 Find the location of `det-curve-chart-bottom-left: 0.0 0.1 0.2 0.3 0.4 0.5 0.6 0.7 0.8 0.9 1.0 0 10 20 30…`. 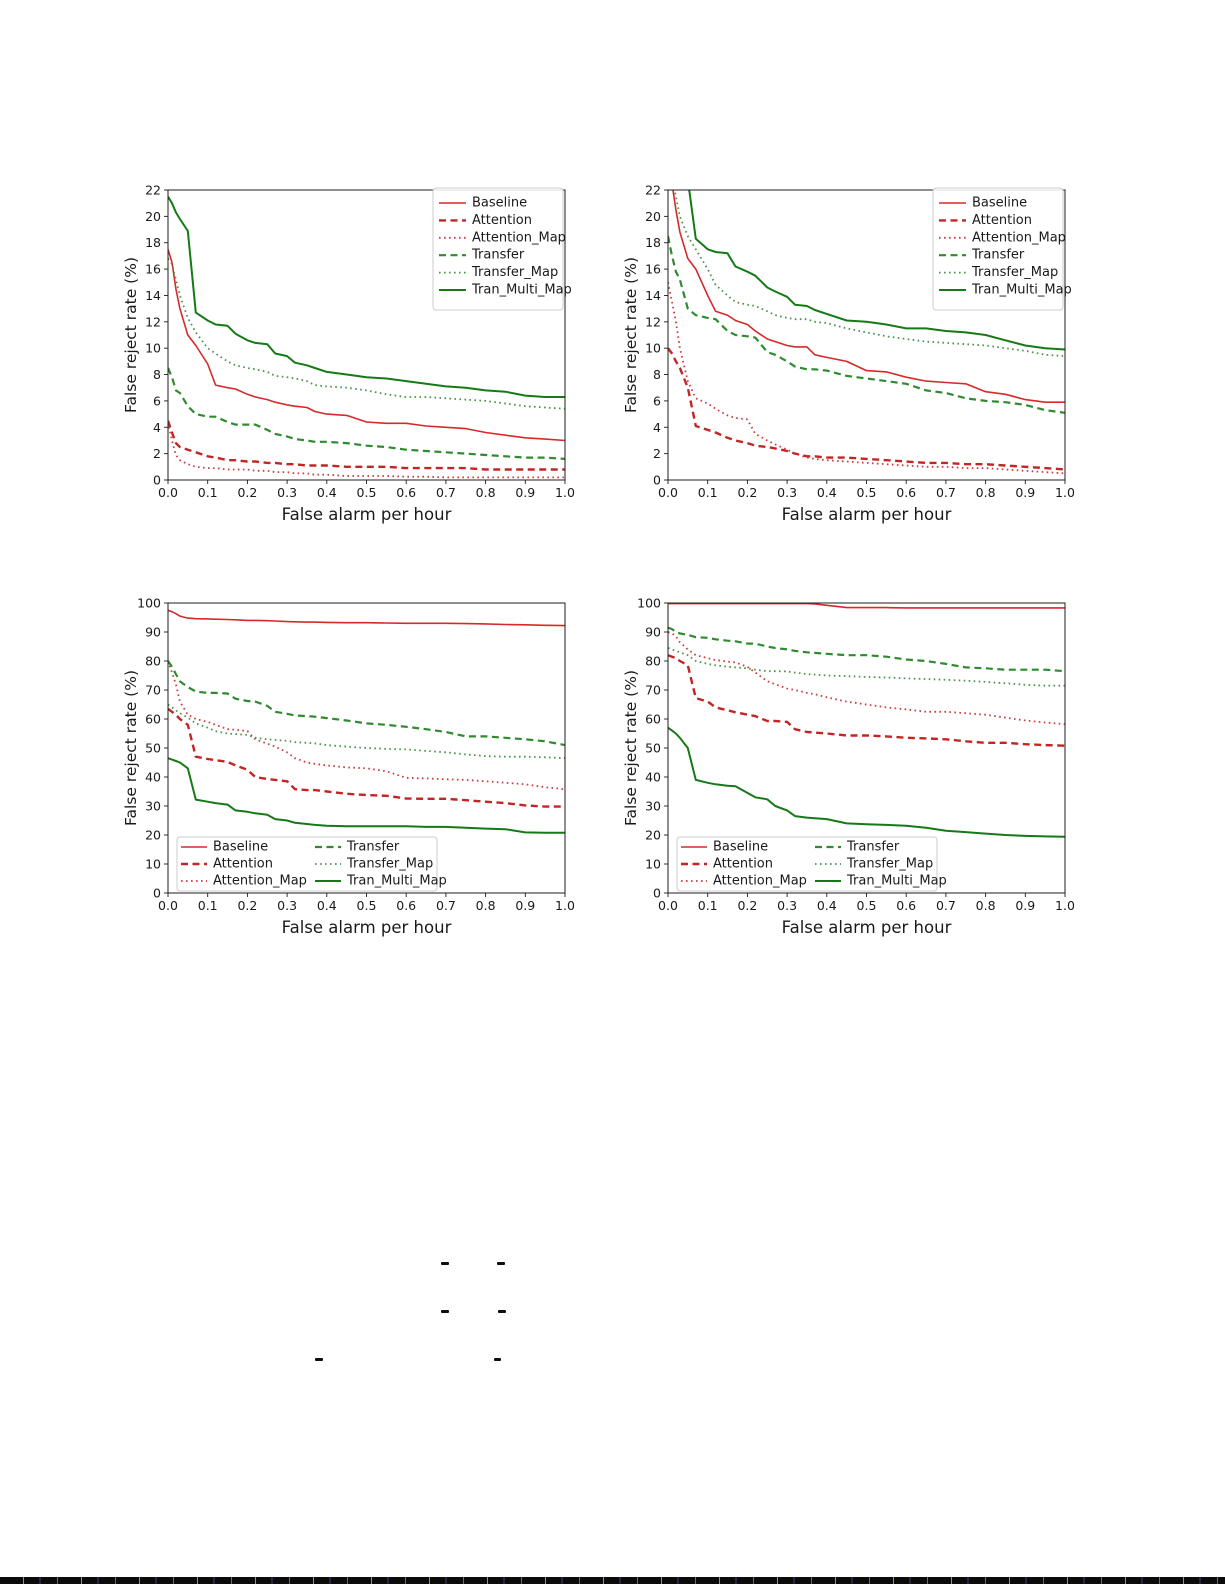

det-curve-chart-bottom-left: 0.0 0.1 0.2 0.3 0.4 0.5 0.6 0.7 0.8 0.9 1.0 0 10 20 30… is located at coordinates (355, 770).